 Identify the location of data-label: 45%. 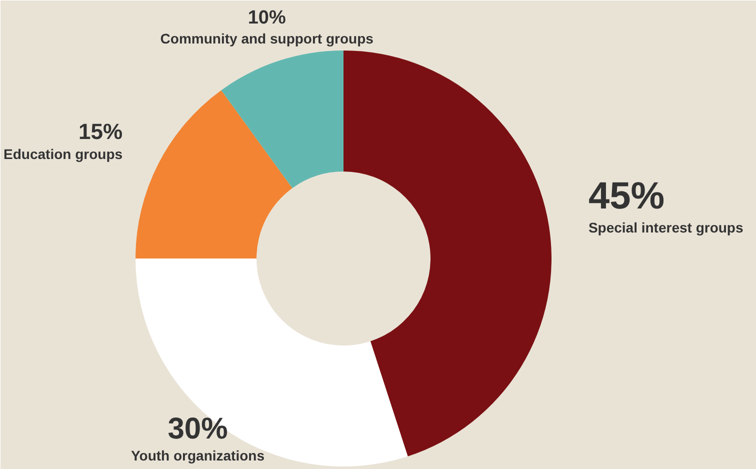
(626, 197).